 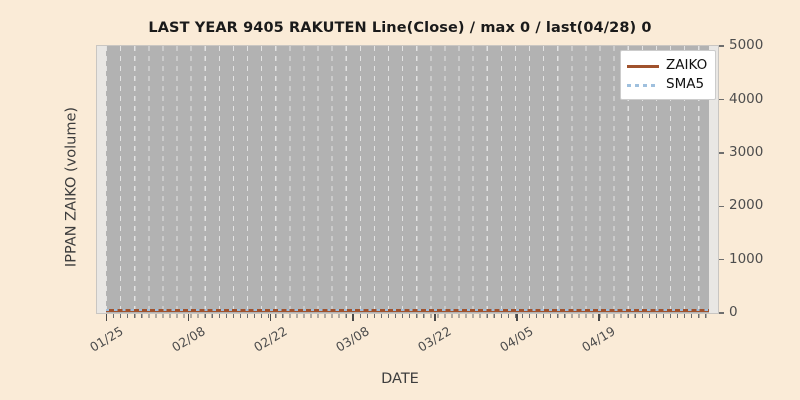 I want to click on x-axis-minor-ticks, so click(x=407, y=316).